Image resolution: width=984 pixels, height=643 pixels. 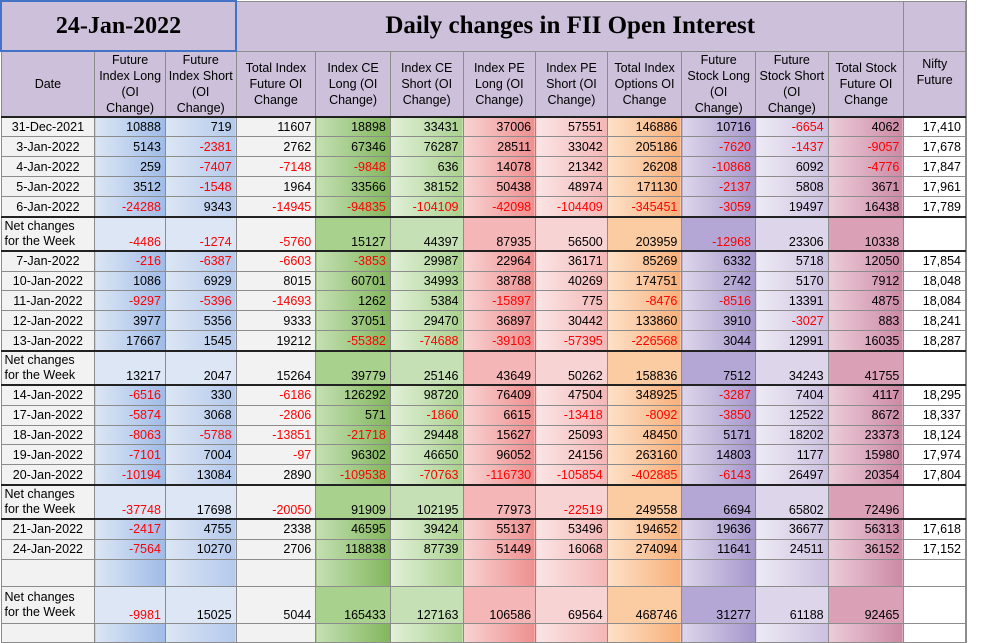 What do you see at coordinates (48, 321) in the screenshot?
I see `cell-date: 12-Jan-2022` at bounding box center [48, 321].